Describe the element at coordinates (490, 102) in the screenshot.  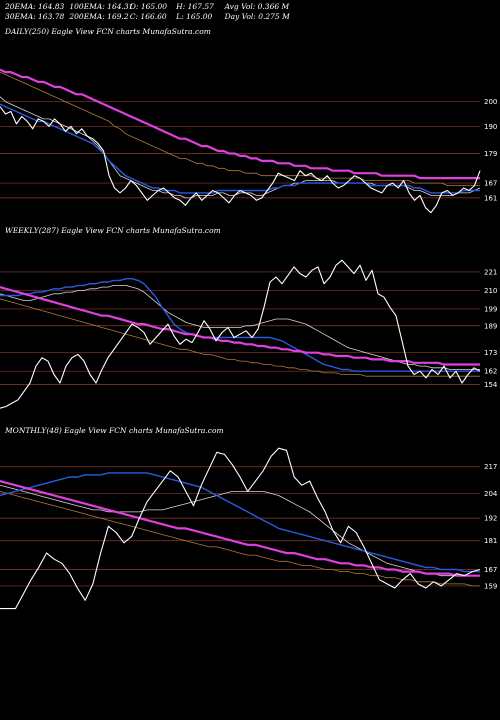
I see `y-tick-label: 200` at that location.